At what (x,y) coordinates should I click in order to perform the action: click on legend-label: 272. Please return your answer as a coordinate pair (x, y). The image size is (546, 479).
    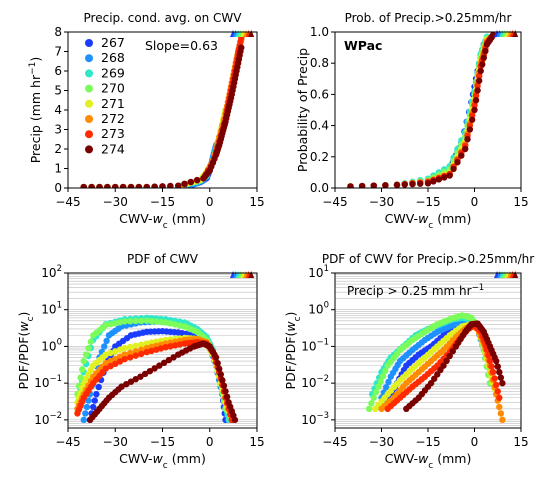
    Looking at the image, I should click on (113, 118).